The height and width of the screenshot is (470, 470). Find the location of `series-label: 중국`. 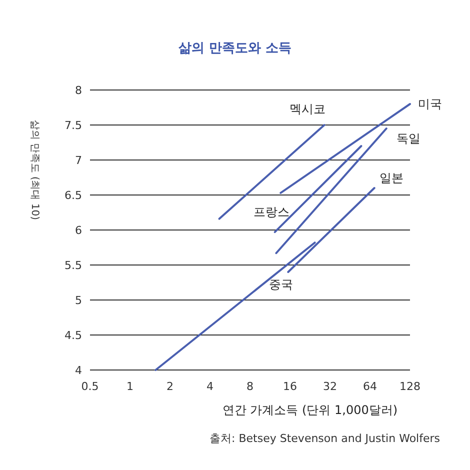

series-label: 중국 is located at coordinates (280, 285).